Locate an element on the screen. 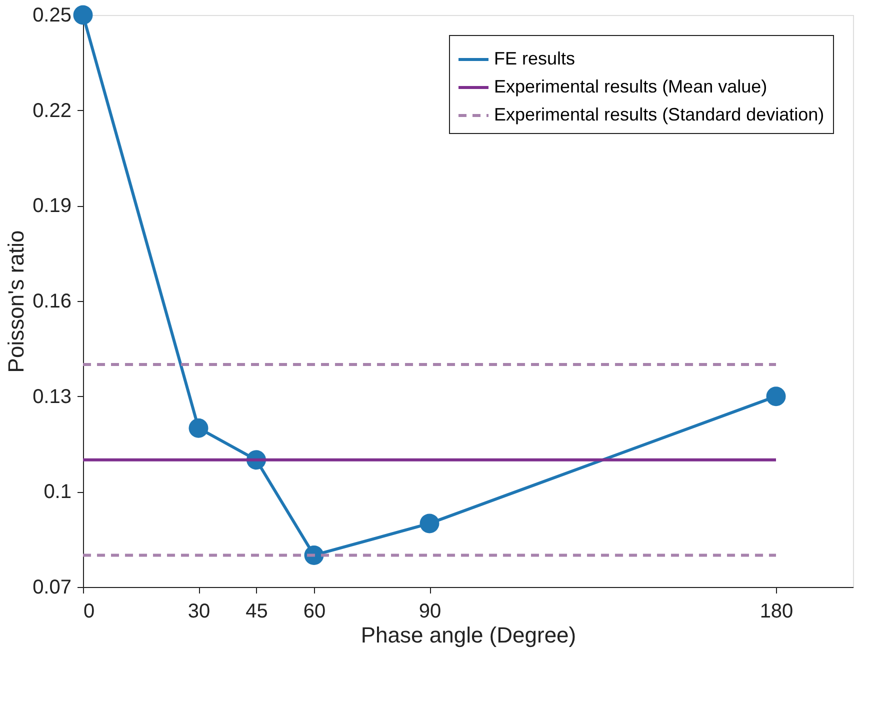  y-tick-label: 0.16 is located at coordinates (52, 301).